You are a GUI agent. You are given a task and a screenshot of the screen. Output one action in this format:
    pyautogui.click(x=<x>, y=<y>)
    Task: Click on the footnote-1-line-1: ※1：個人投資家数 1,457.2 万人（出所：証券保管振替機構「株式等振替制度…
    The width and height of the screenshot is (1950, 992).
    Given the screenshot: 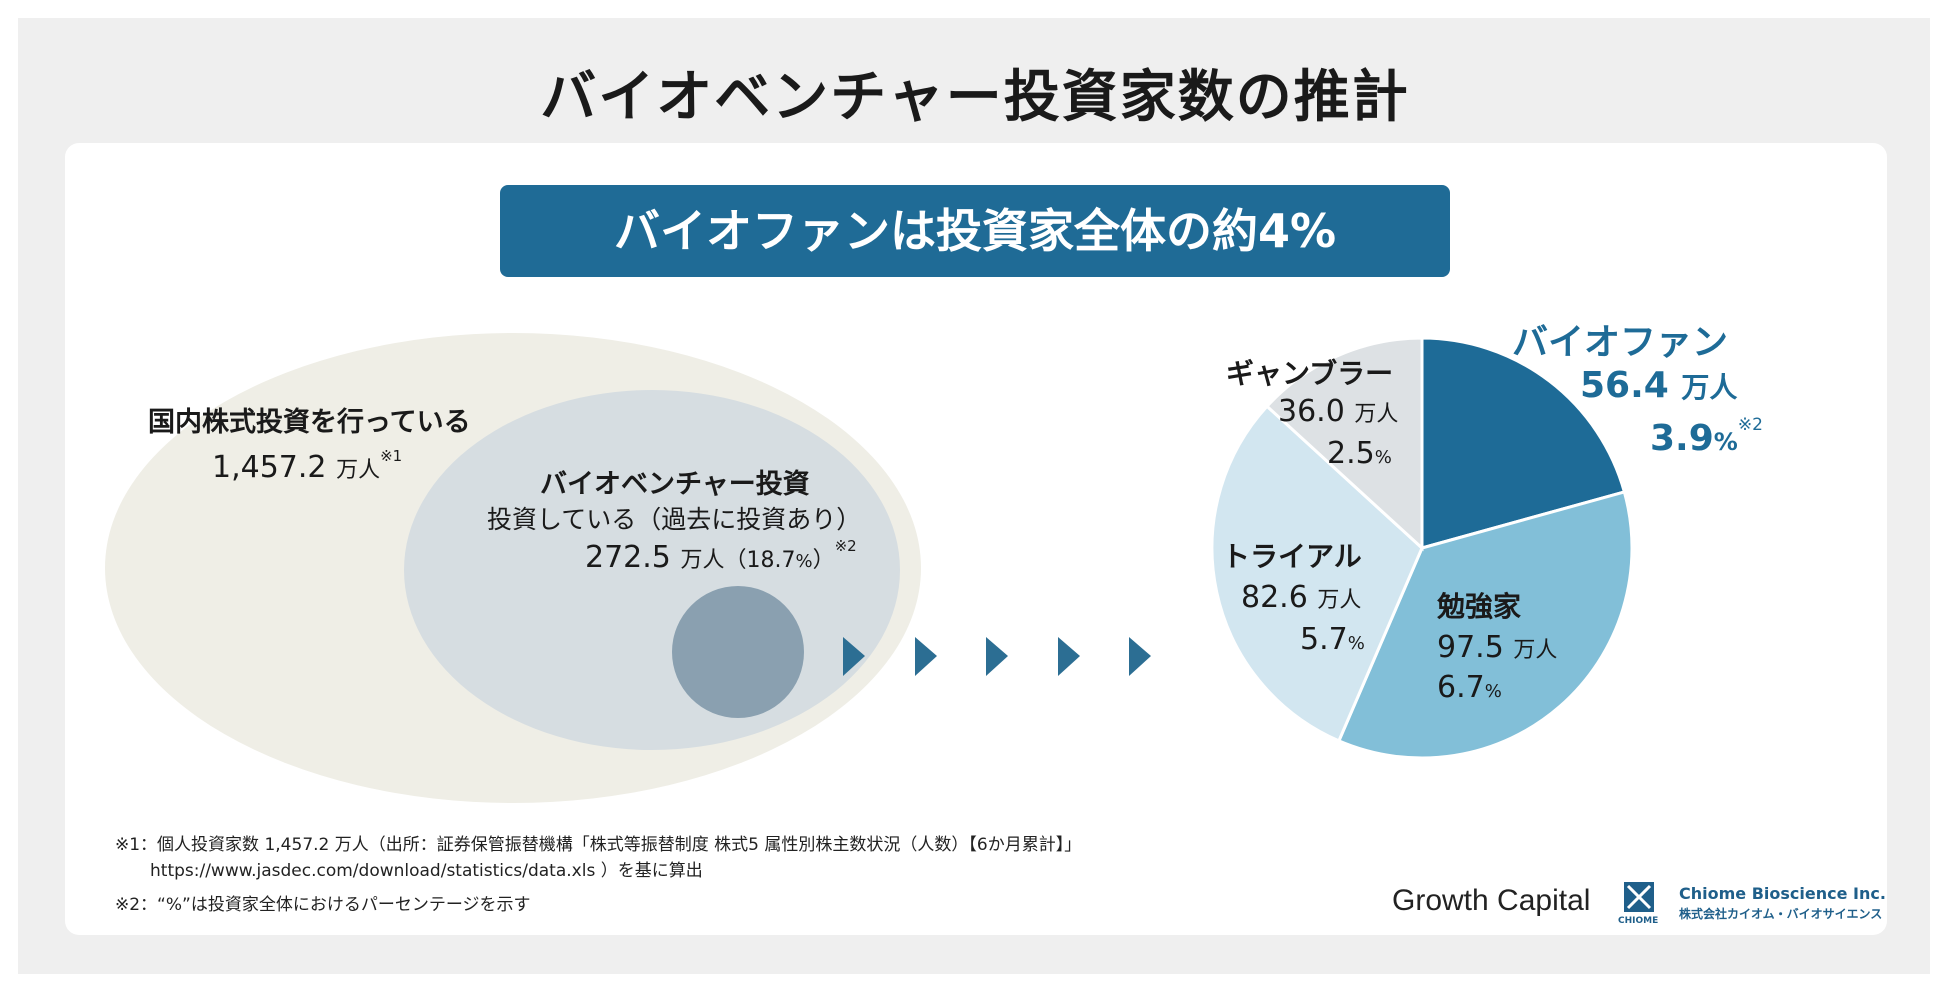 What is the action you would take?
    pyautogui.click(x=598, y=845)
    